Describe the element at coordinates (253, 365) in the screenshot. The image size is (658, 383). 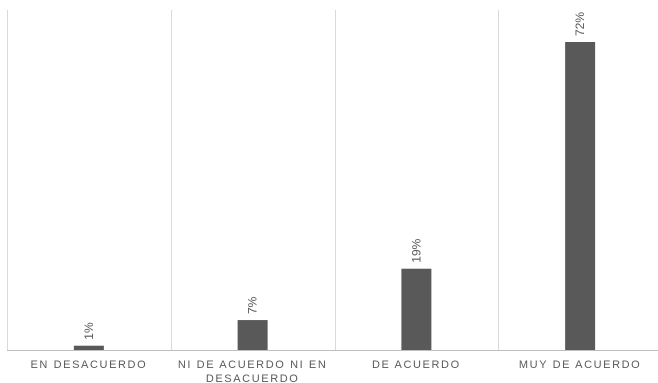
I see `x-tick-label-1-line-0: NI DE ACUERDO NI EN` at that location.